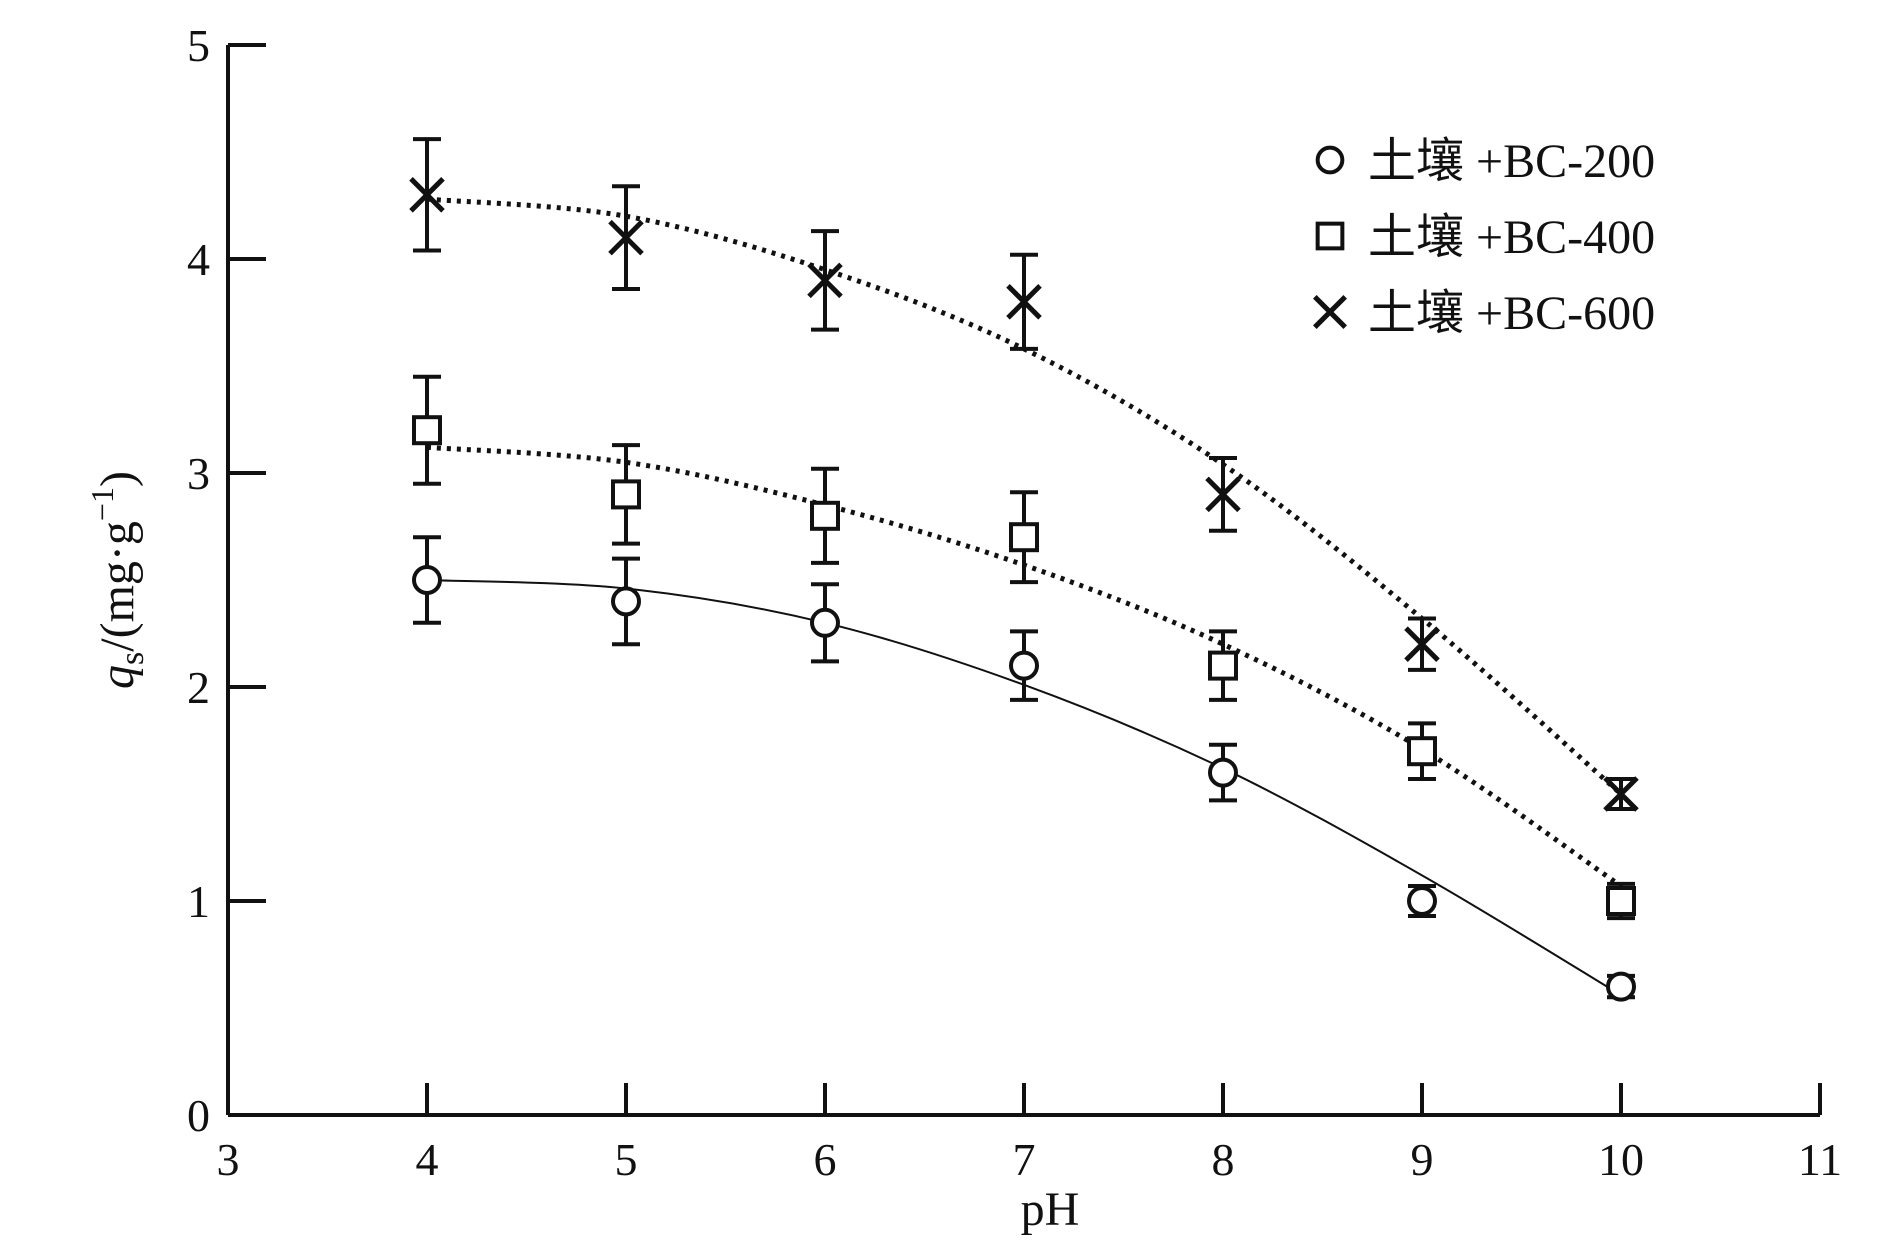  Describe the element at coordinates (228, 1159) in the screenshot. I see `x-tick-label-3: 3` at that location.